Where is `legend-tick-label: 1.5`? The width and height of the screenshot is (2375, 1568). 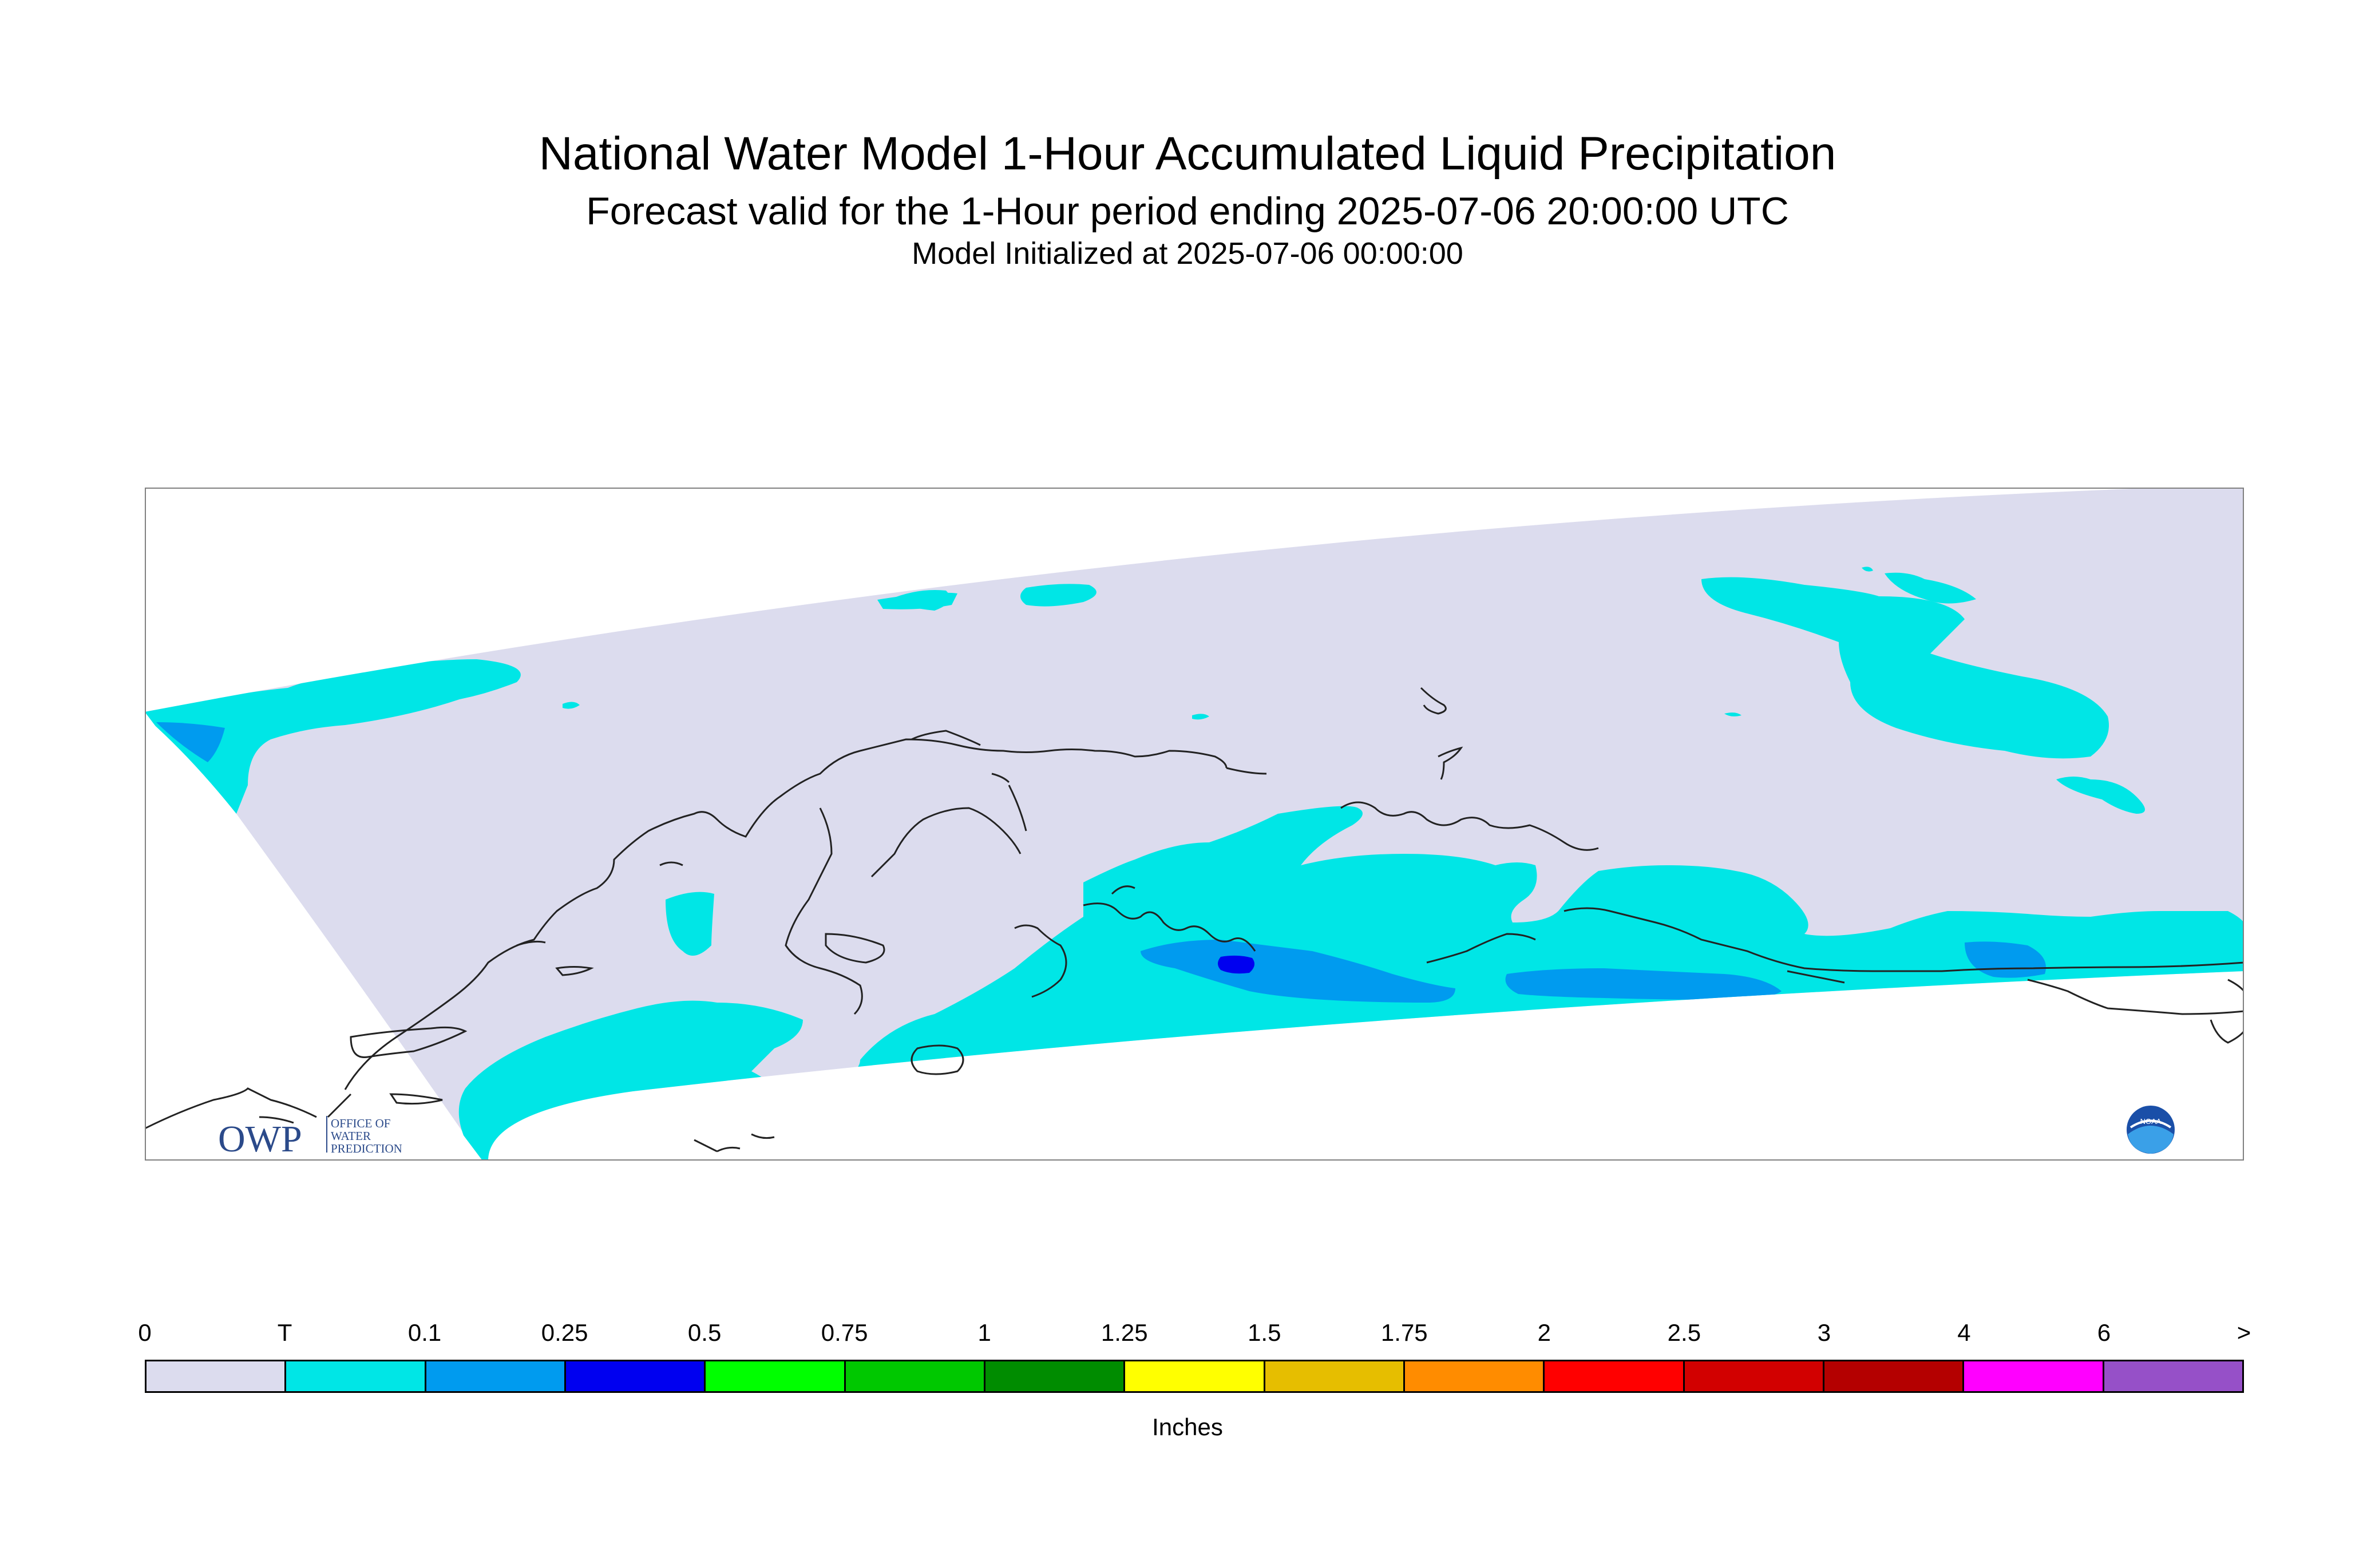 legend-tick-label: 1.5 is located at coordinates (1265, 1332).